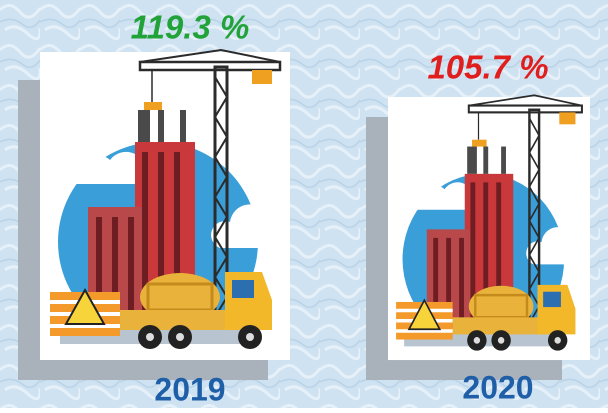 Image resolution: width=608 pixels, height=413 pixels. I want to click on year-label: 2020, so click(497, 387).